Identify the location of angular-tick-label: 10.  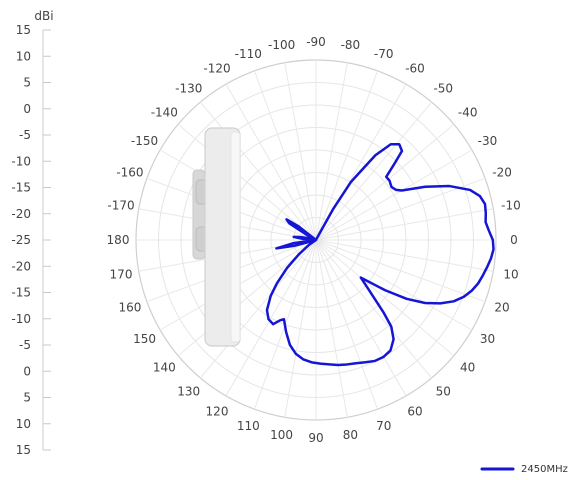
(510, 274).